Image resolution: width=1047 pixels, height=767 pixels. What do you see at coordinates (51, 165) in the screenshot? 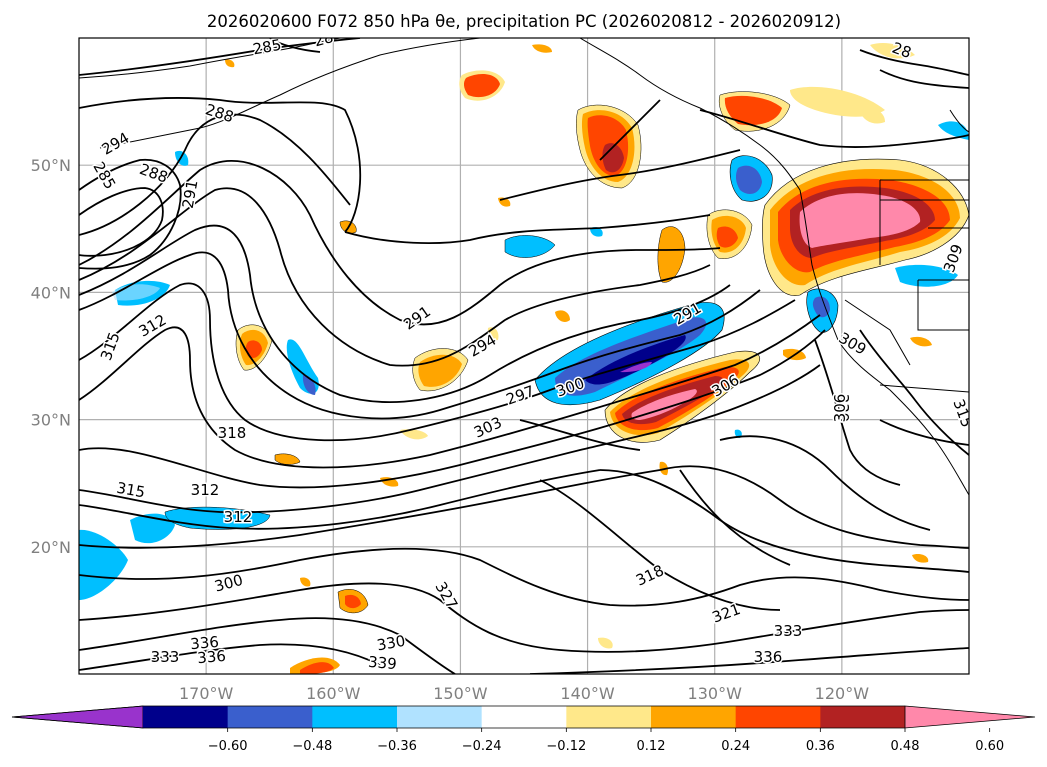
I see `lat-tick-label: 50°N` at bounding box center [51, 165].